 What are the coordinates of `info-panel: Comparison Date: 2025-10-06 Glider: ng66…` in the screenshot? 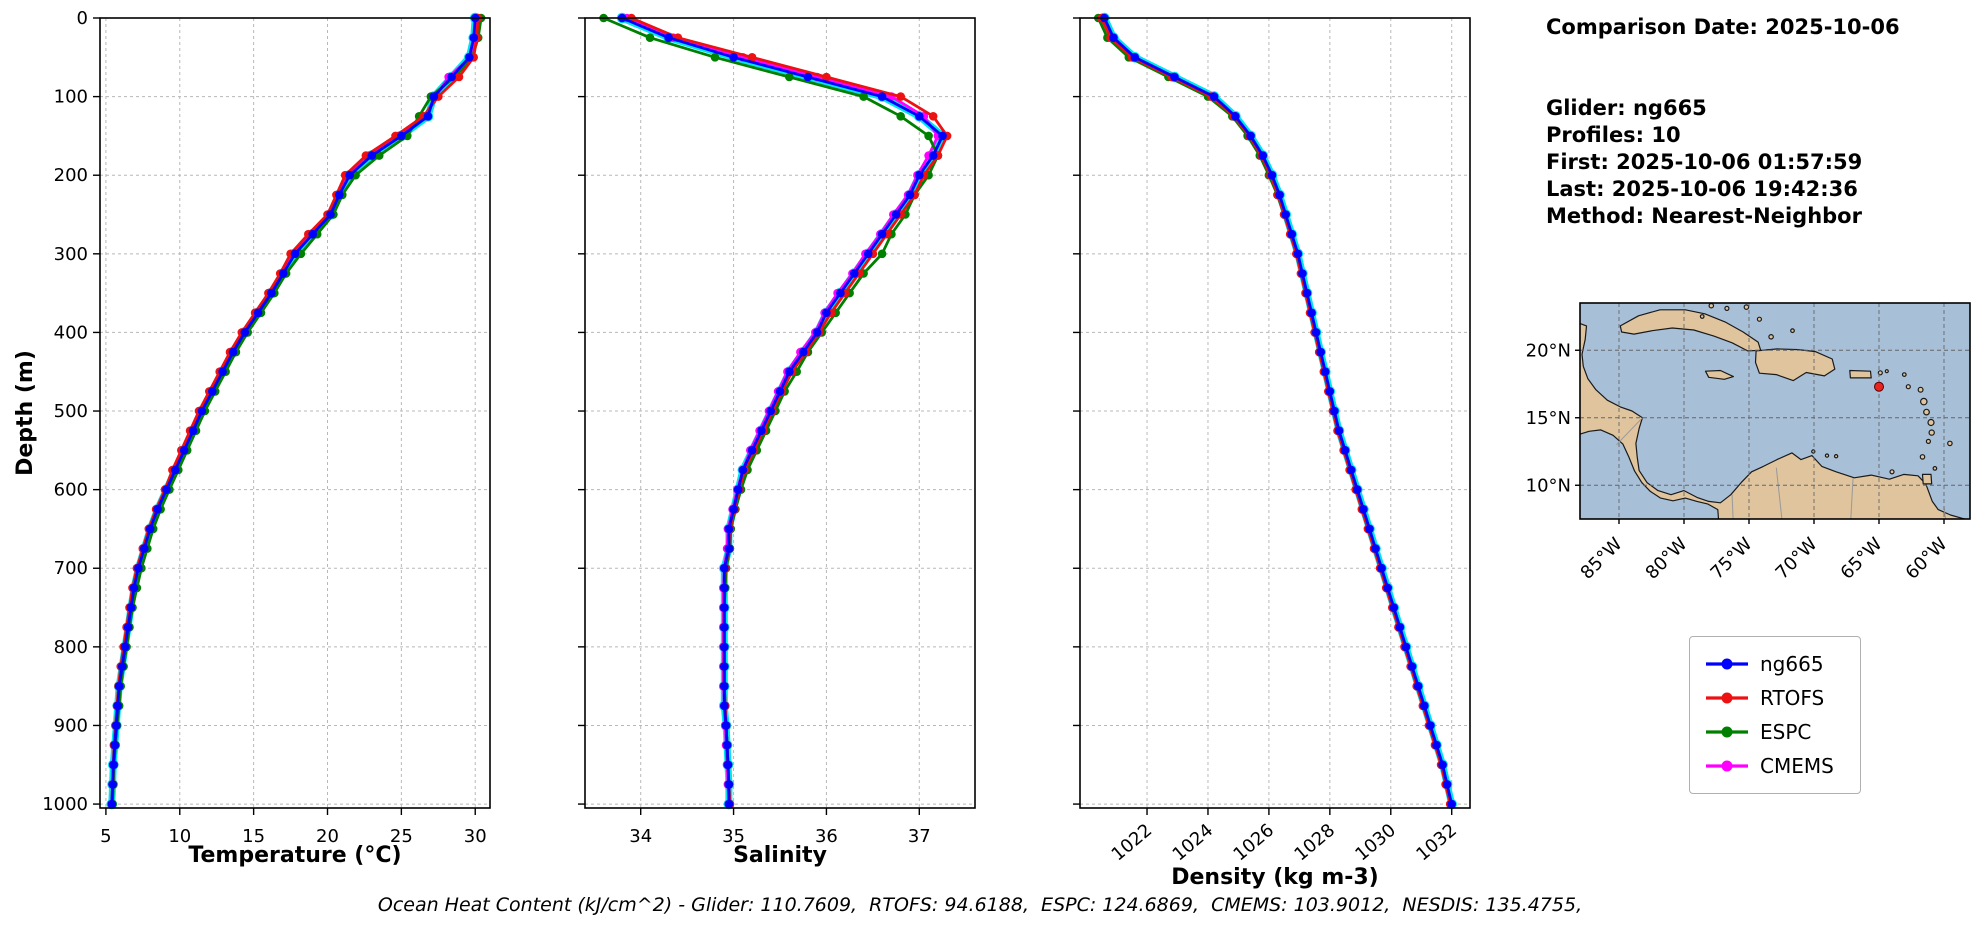 It's located at (1723, 122).